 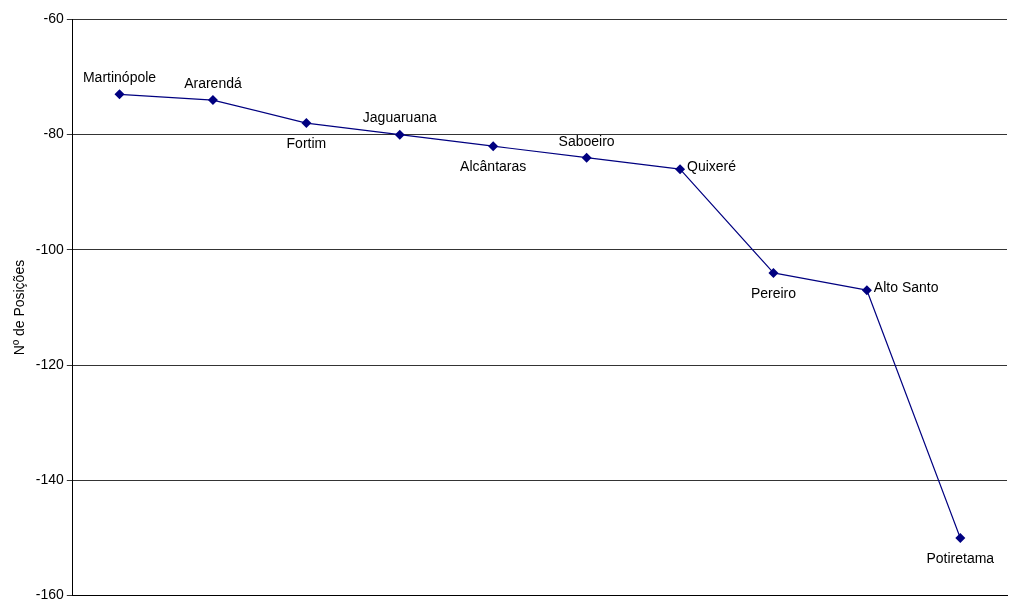 I want to click on y-tick-label: -120, so click(x=50, y=363).